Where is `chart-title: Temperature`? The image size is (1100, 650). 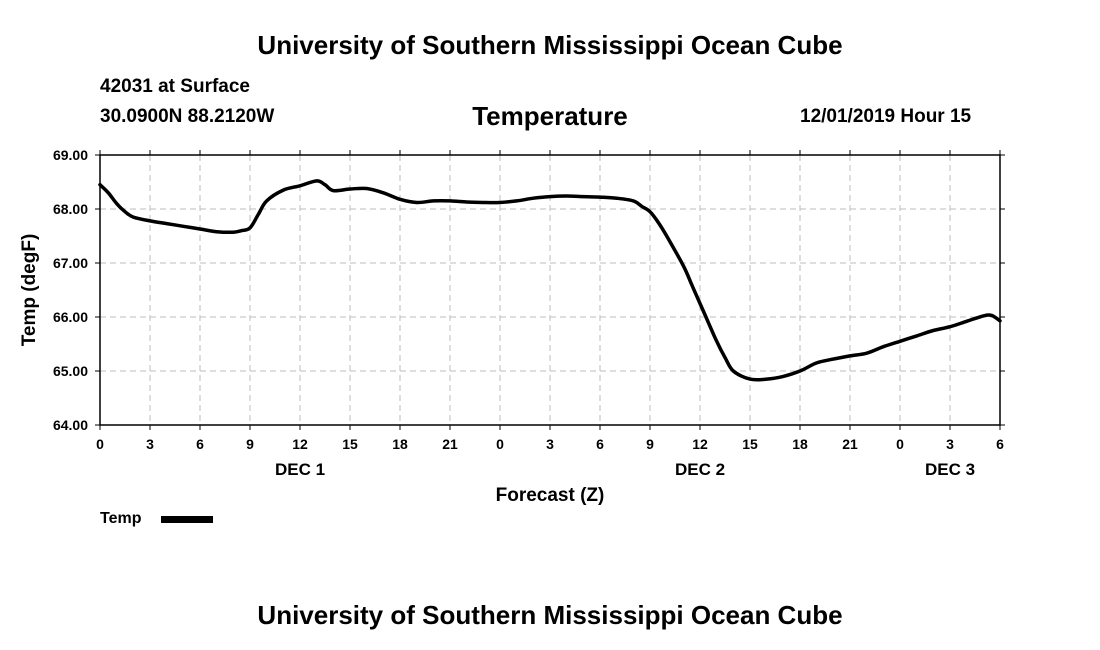
chart-title: Temperature is located at coordinates (550, 116).